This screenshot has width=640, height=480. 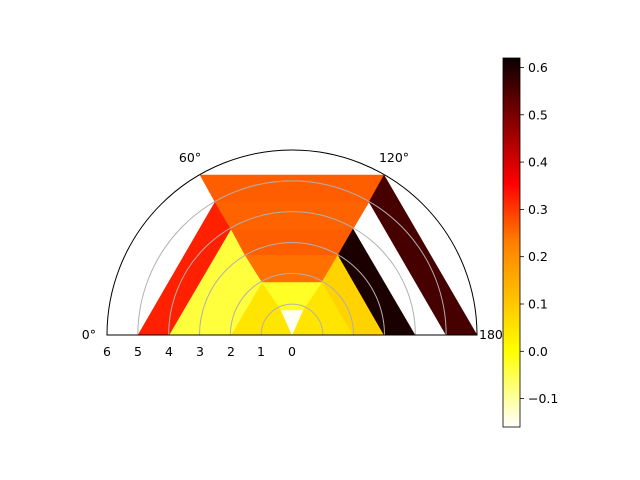 I want to click on r-tick-labels: 6 5 4 3 2 1 0, so click(x=199, y=351).